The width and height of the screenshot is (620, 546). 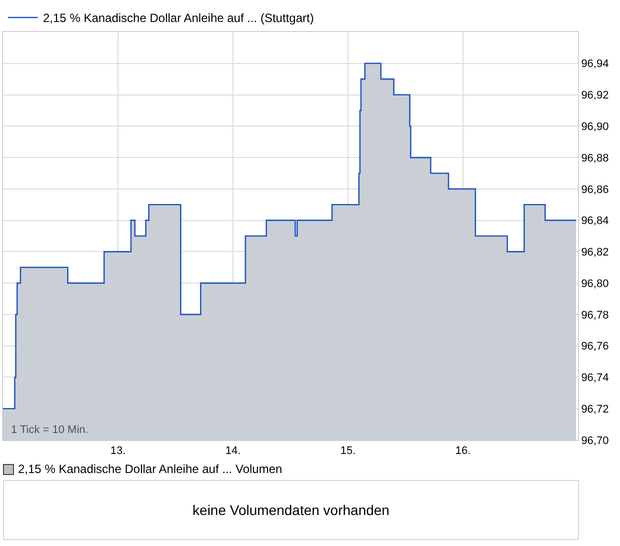 I want to click on annotation: 1 Tick = 10 Min., so click(x=49, y=430).